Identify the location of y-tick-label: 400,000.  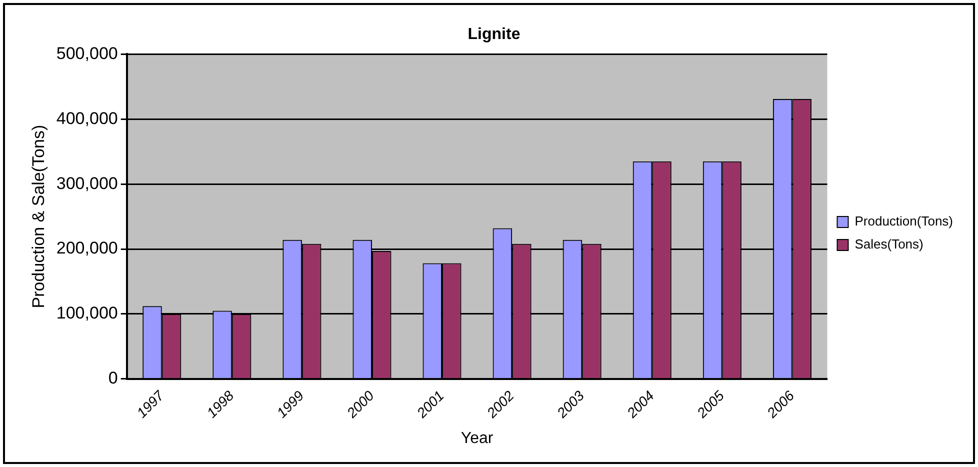
(87, 118).